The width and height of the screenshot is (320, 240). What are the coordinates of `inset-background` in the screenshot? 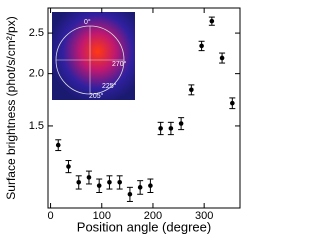 It's located at (93, 56).